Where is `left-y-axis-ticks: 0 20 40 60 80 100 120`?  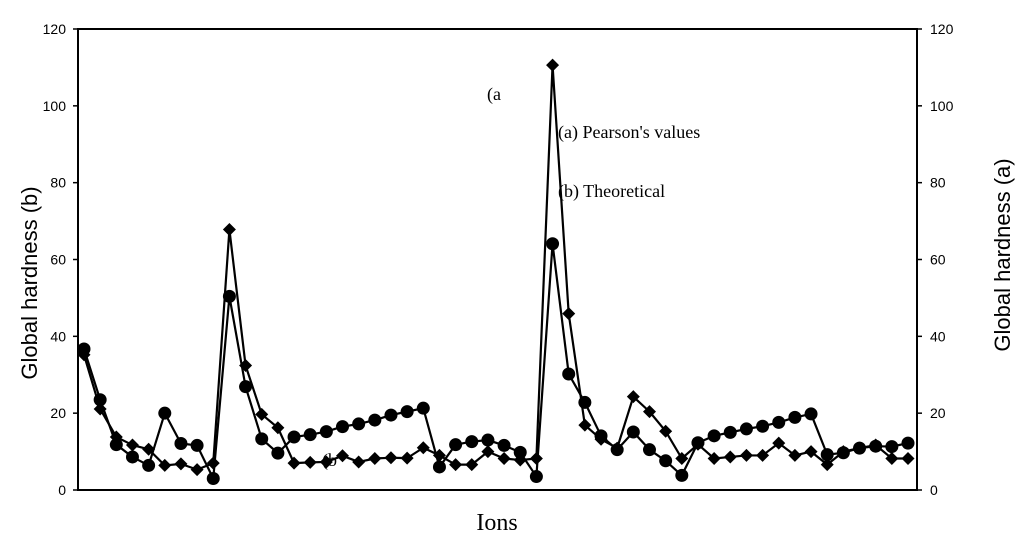 left-y-axis-ticks: 0 20 40 60 80 100 120 is located at coordinates (60, 259).